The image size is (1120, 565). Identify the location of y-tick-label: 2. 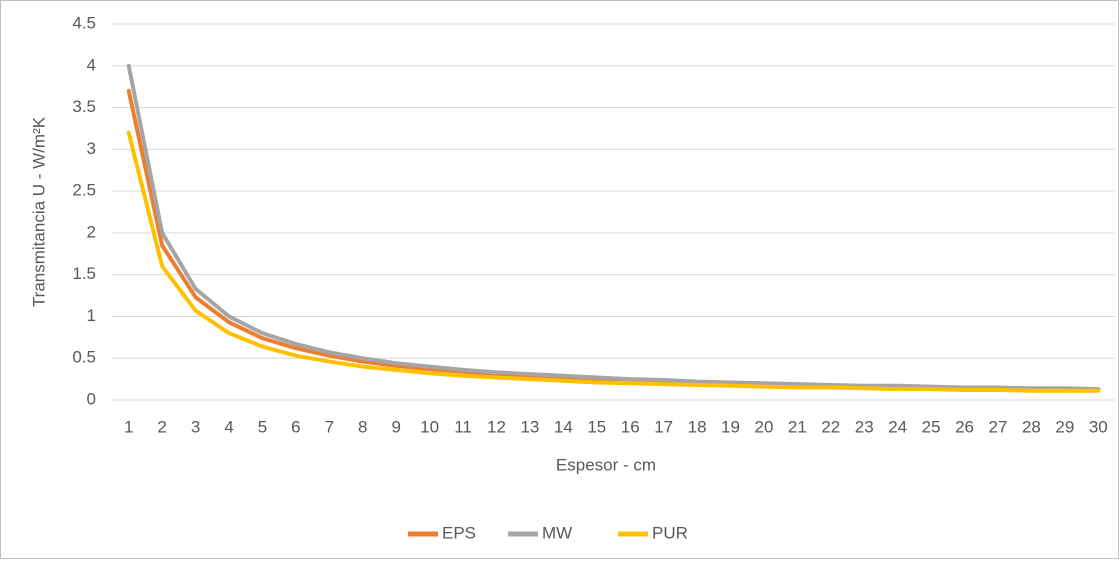
(91, 231).